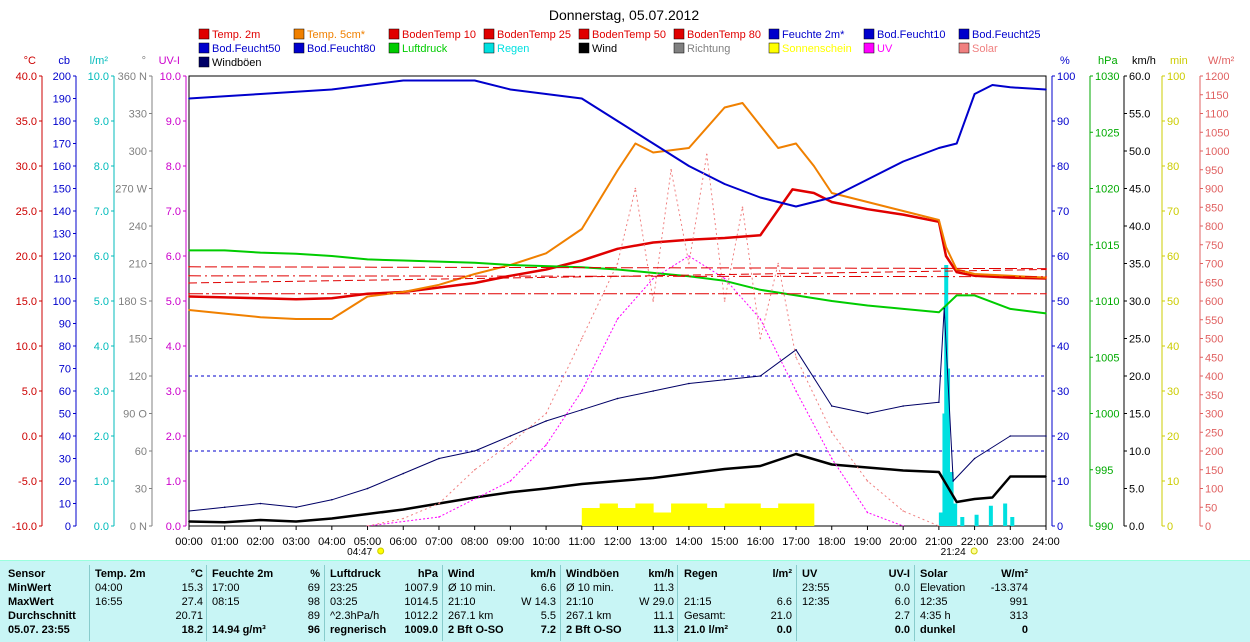 This screenshot has width=1250, height=642. What do you see at coordinates (589, 616) in the screenshot?
I see `stats-note-boeen-2: 267.1 km` at bounding box center [589, 616].